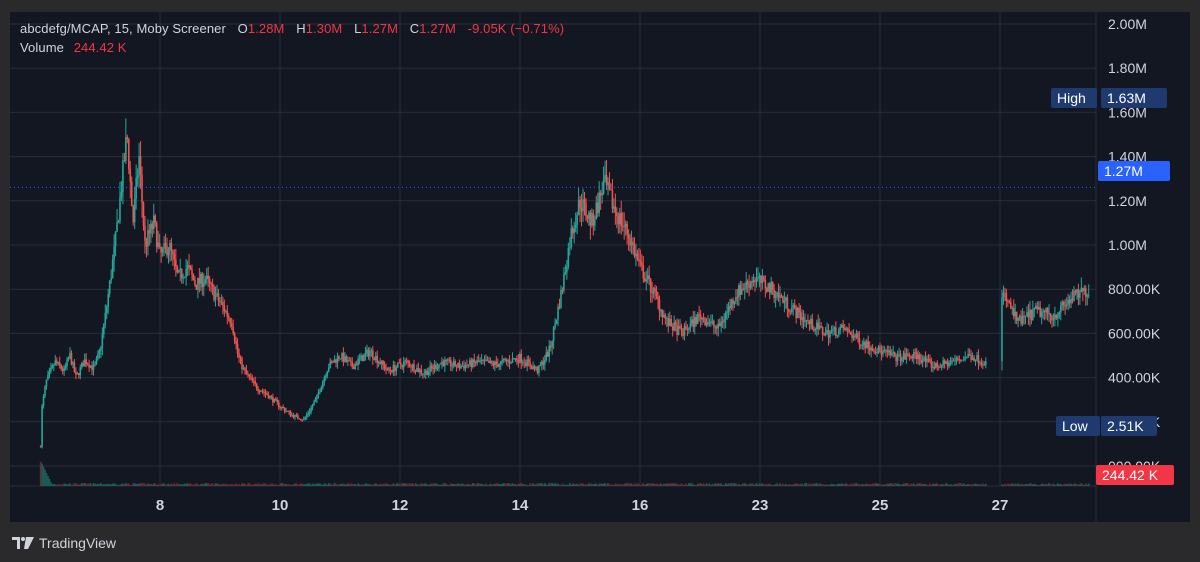 Image resolution: width=1200 pixels, height=562 pixels. Describe the element at coordinates (1127, 68) in the screenshot. I see `y-tick-label: 1.80M` at that location.